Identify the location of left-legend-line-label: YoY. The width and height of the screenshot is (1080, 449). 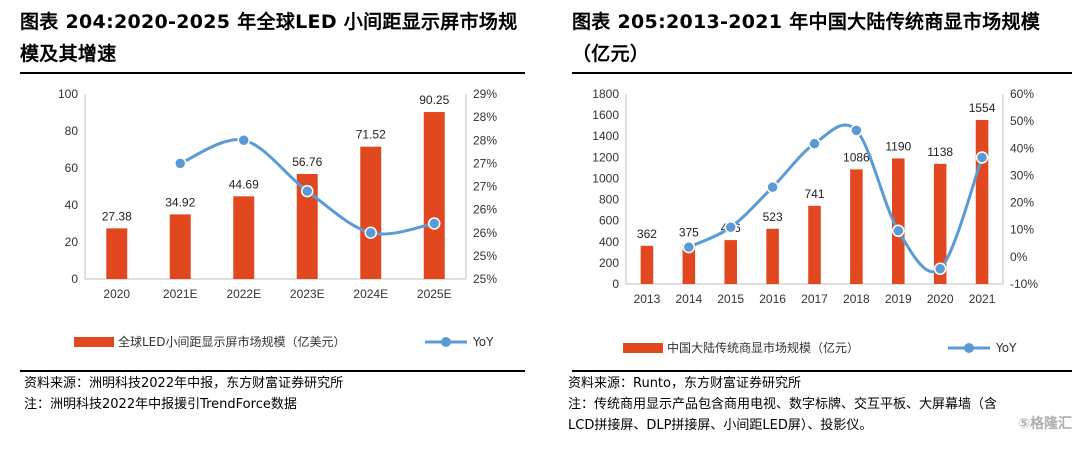
(483, 342).